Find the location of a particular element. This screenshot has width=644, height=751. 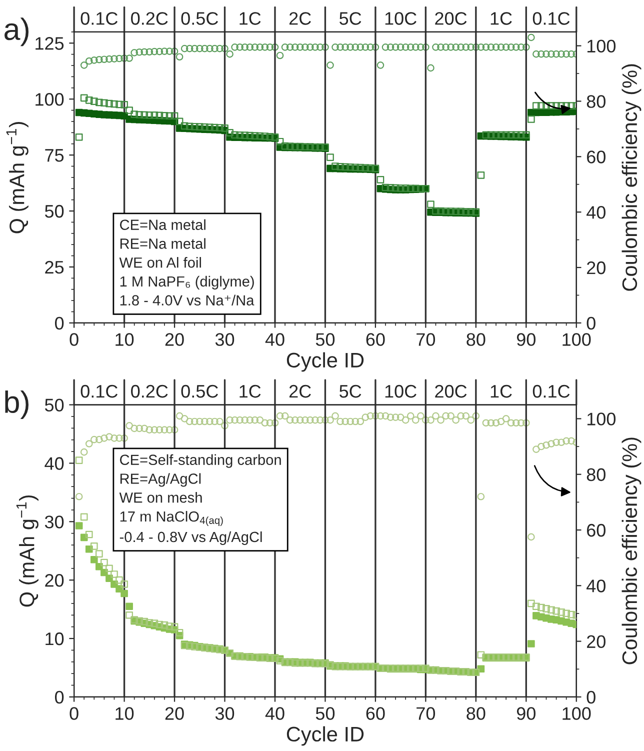

y-tick-label: 10 is located at coordinates (55, 639).